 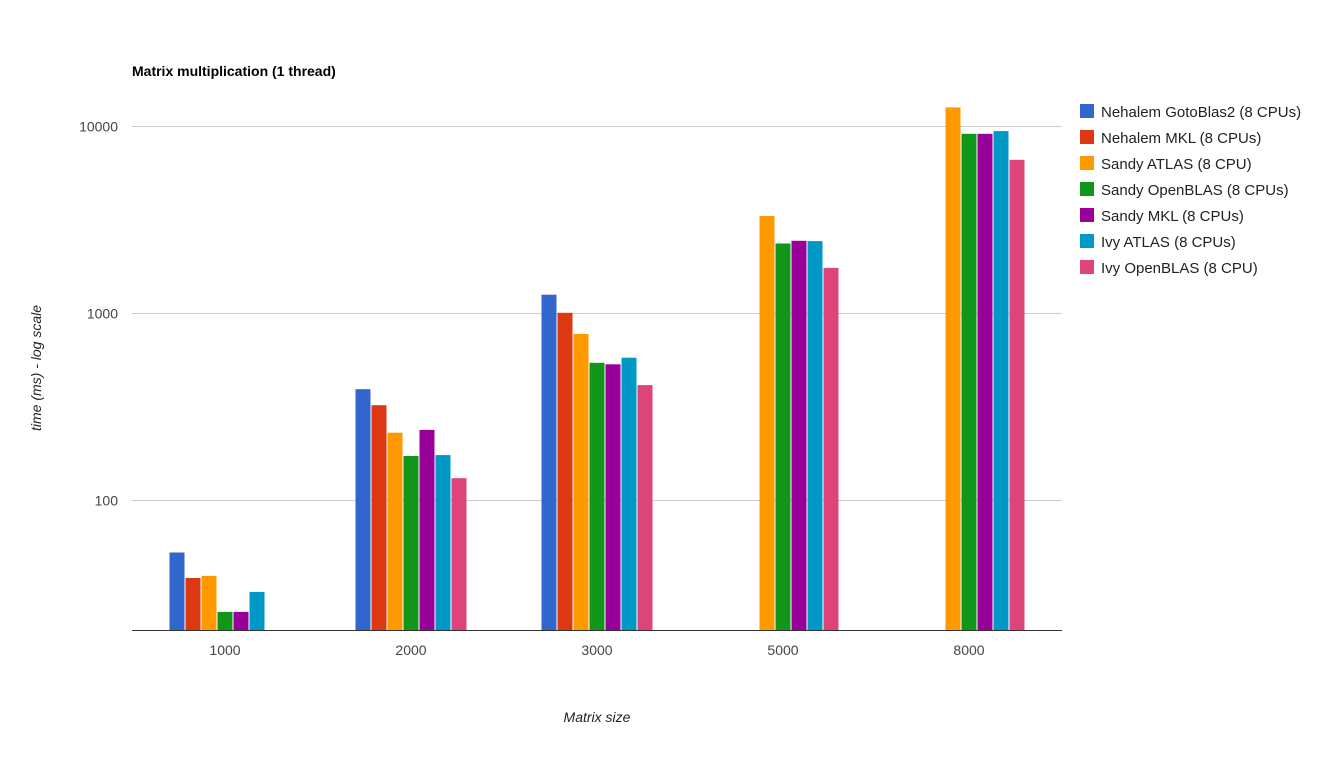 What do you see at coordinates (224, 650) in the screenshot?
I see `x-tick-label: 1000` at bounding box center [224, 650].